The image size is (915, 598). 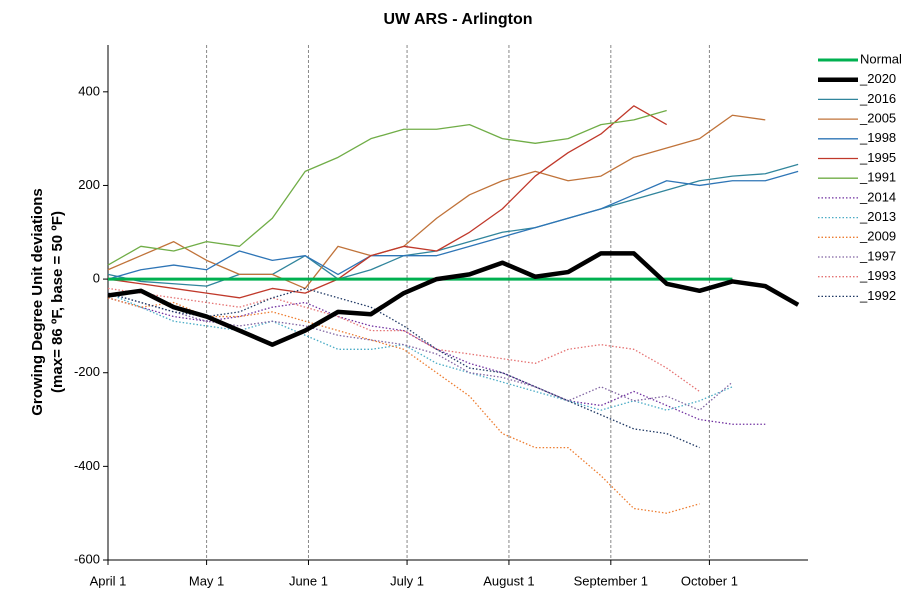 What do you see at coordinates (57, 302) in the screenshot?
I see `y-axis-label: (max= 86 ºF, base = 50 ºF)` at bounding box center [57, 302].